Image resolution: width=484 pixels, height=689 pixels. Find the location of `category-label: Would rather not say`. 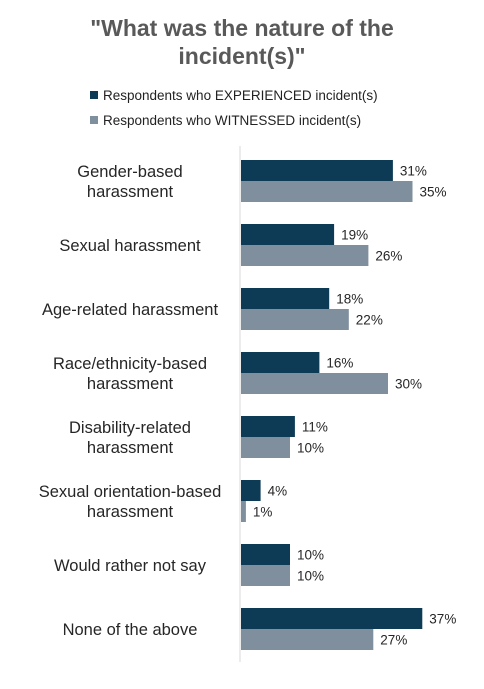

category-label: Would rather not say is located at coordinates (130, 566).